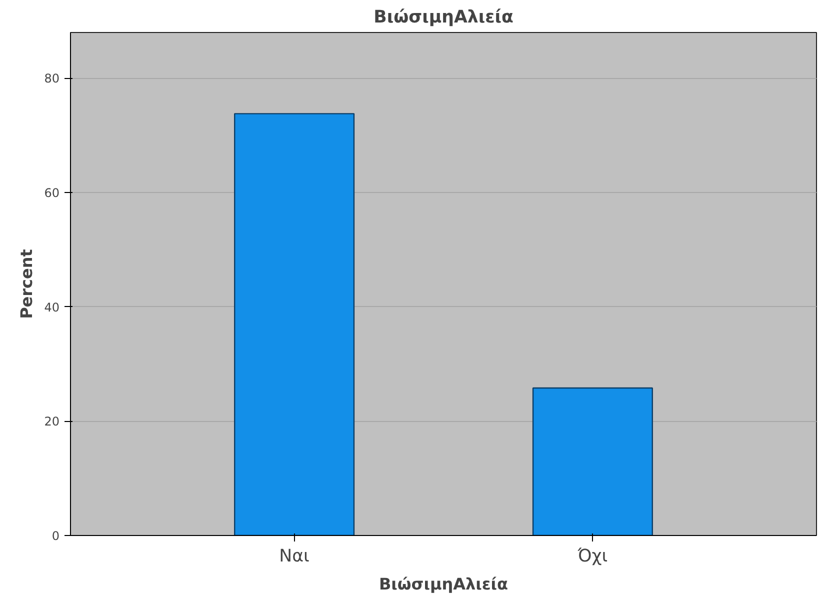  I want to click on x-tick-label: Ναι, so click(294, 556).